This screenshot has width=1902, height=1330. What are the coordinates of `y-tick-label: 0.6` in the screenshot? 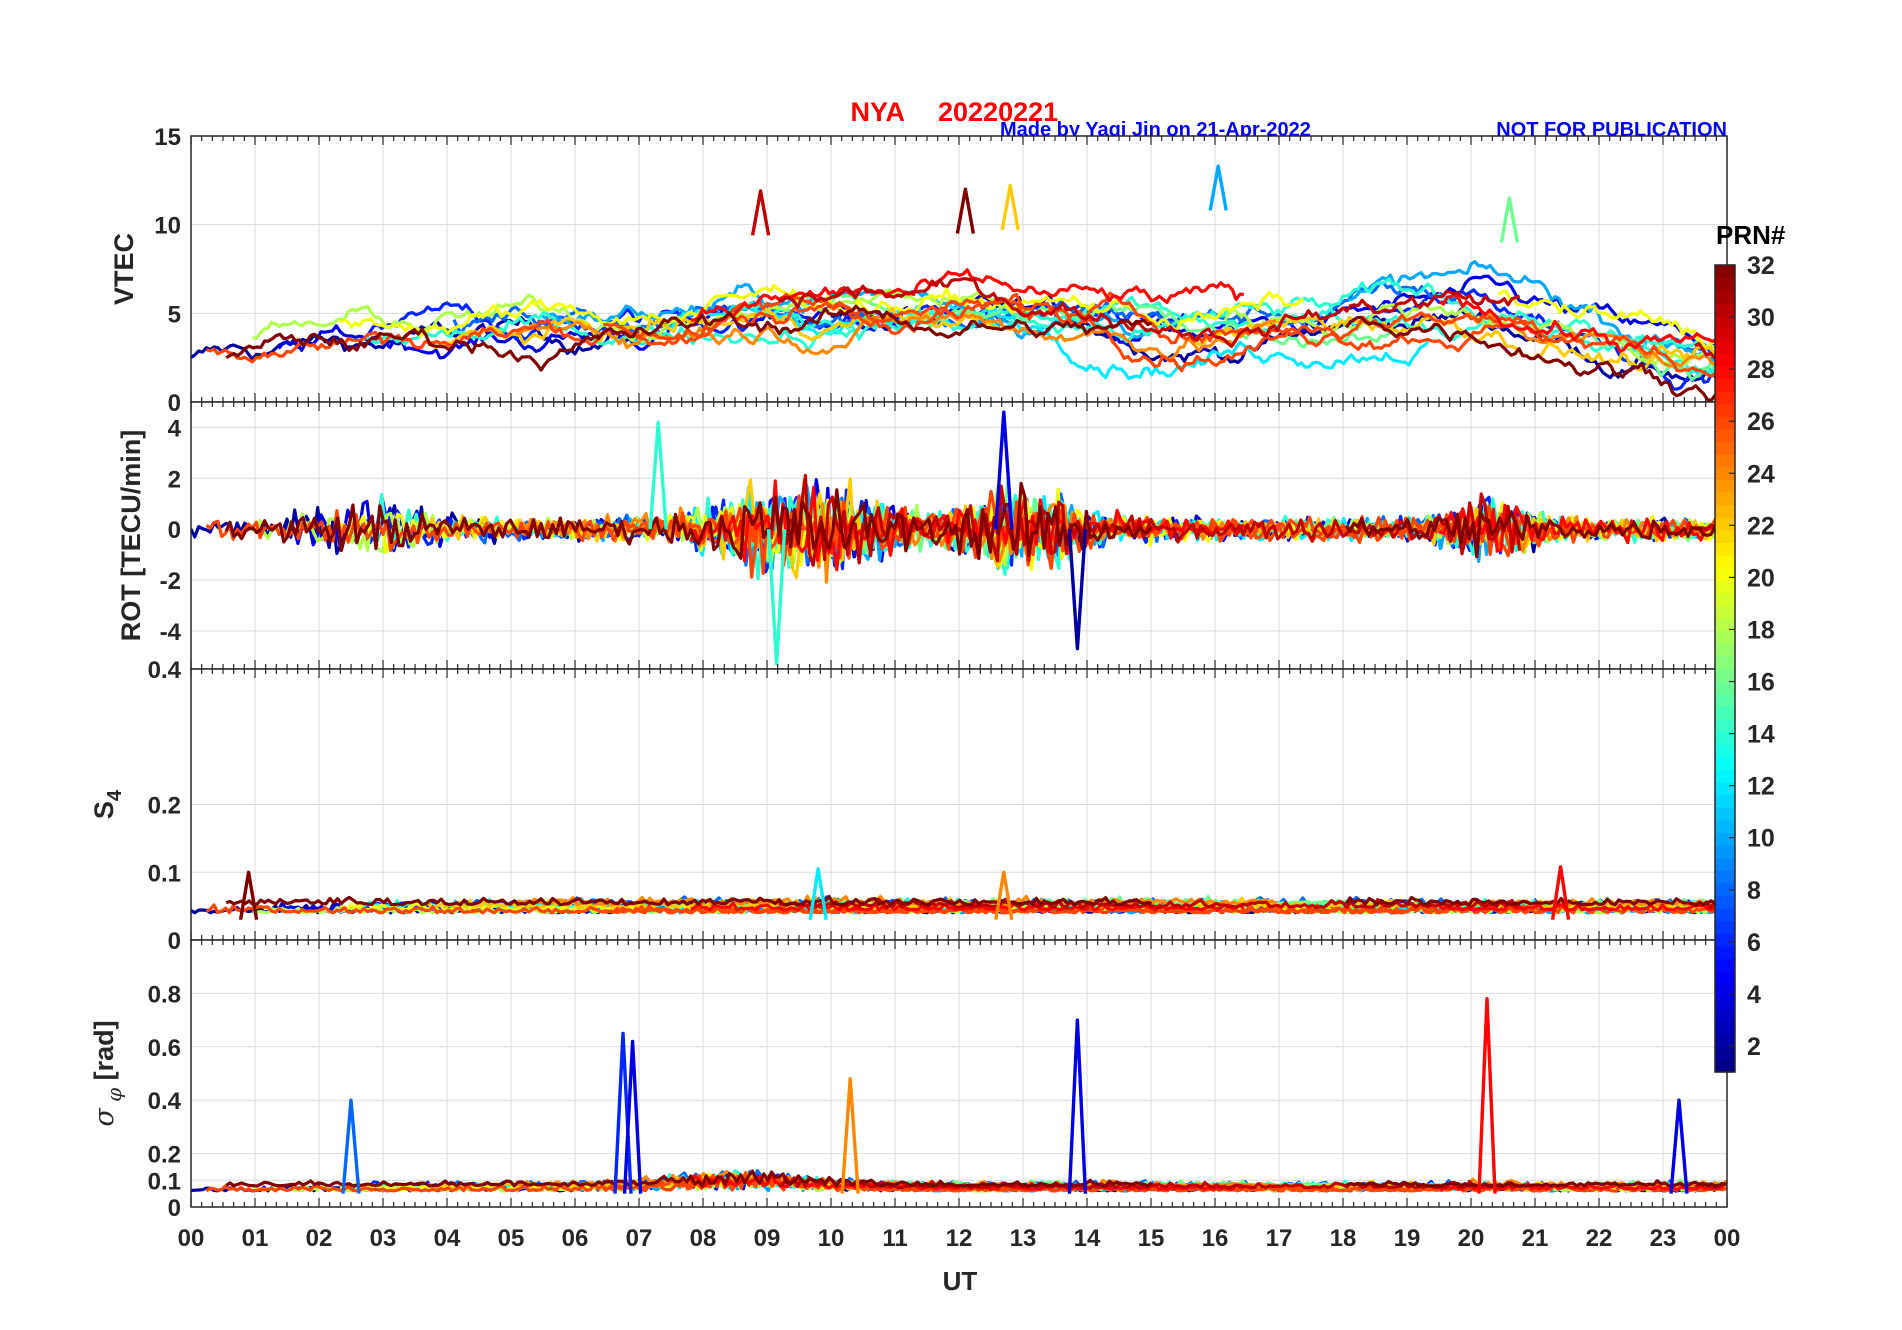 It's located at (164, 1048).